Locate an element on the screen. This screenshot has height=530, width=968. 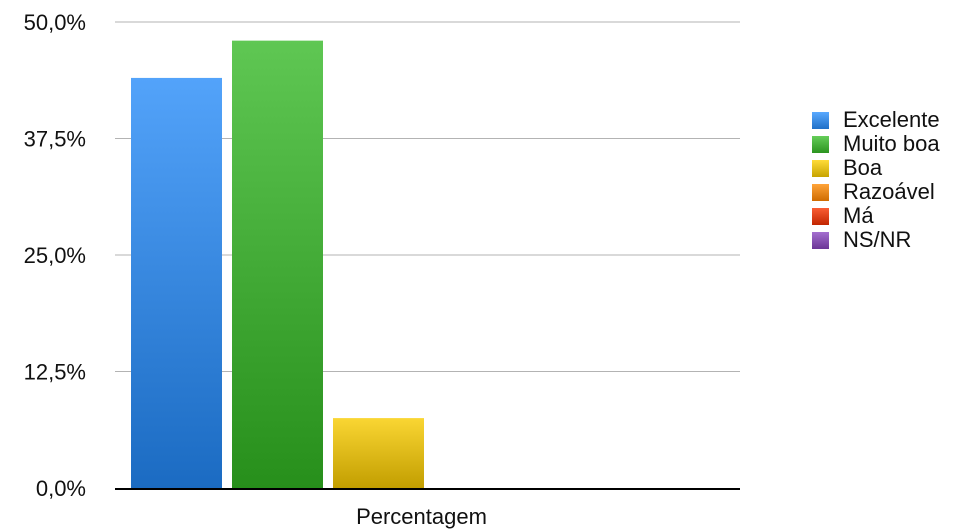
legend-item: NS/NR is located at coordinates (876, 239).